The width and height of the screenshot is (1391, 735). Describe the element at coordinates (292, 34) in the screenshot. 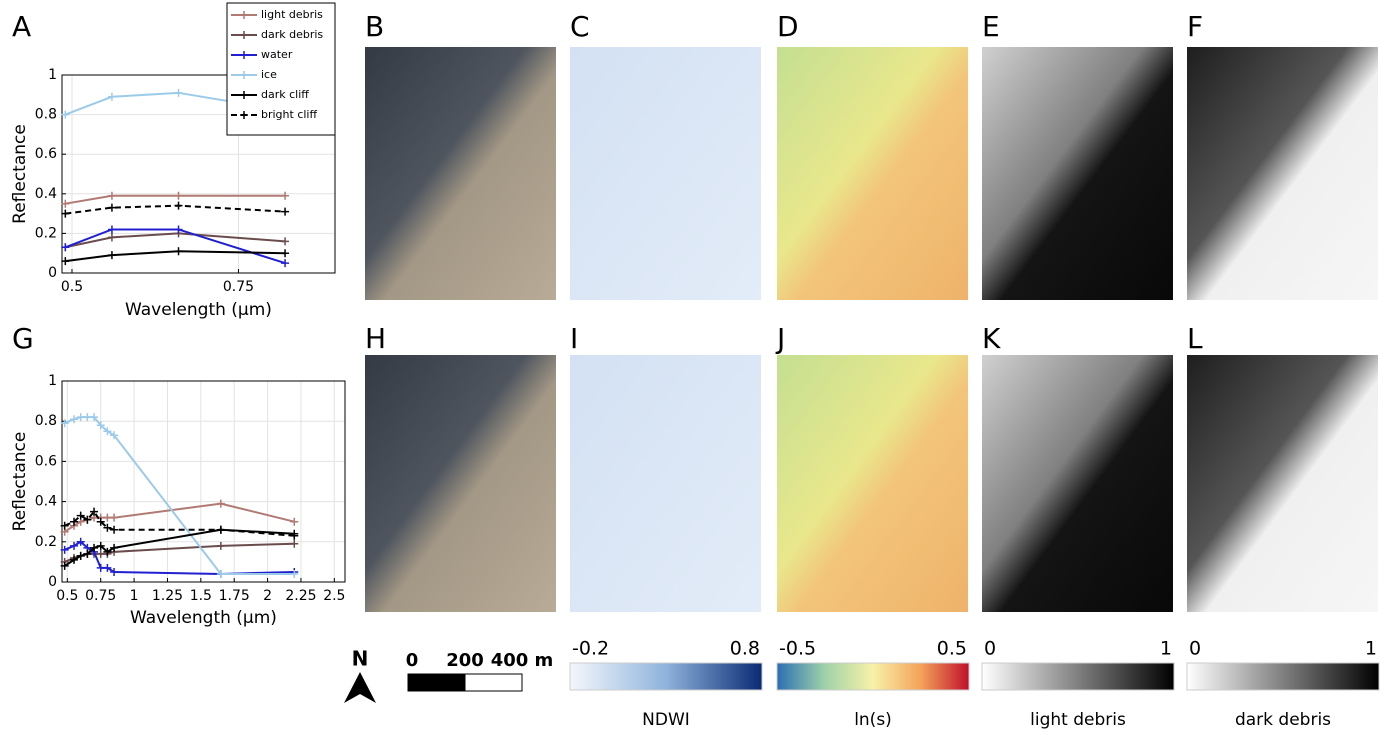

I see `legend-label: dark debris` at that location.